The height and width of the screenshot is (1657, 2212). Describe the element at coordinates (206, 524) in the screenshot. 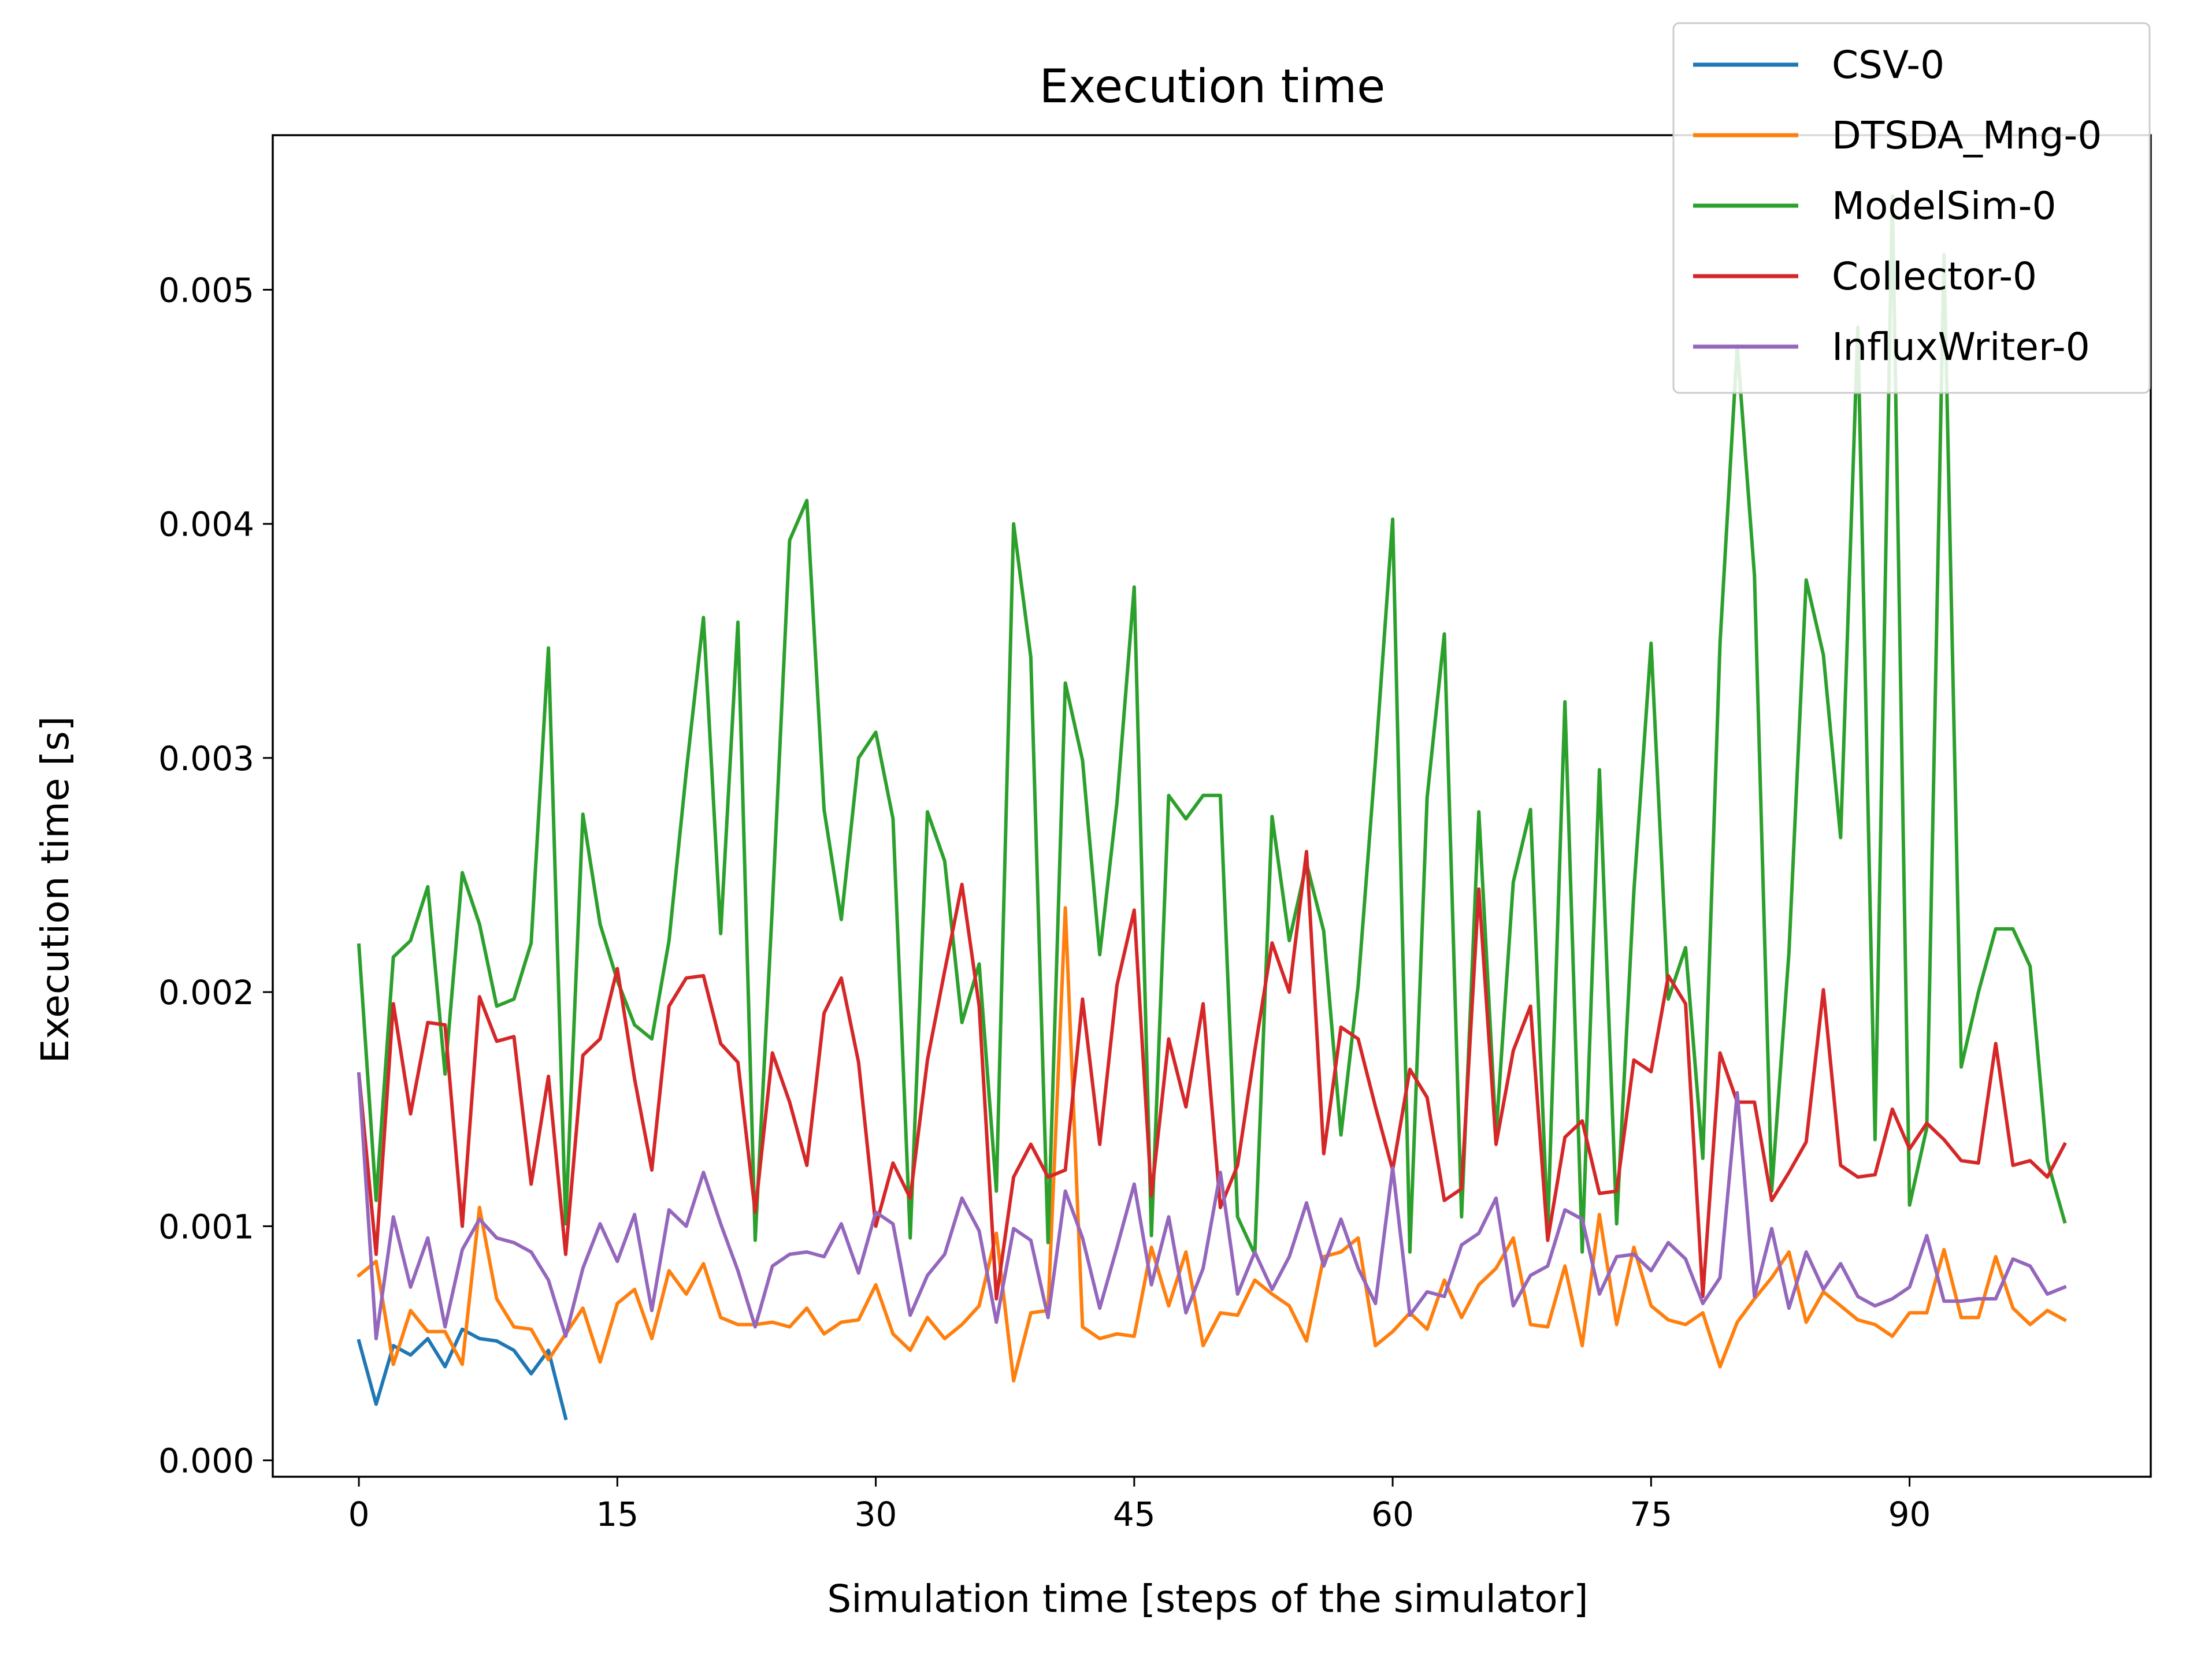

I see `y-tick-label: 0.004` at that location.